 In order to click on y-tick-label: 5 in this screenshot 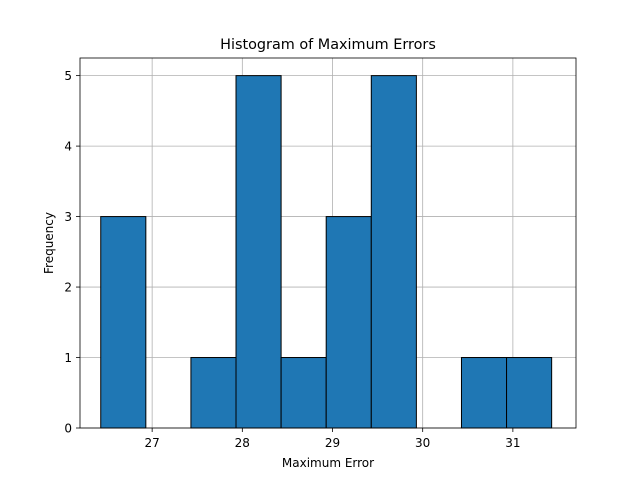, I will do `click(68, 76)`.